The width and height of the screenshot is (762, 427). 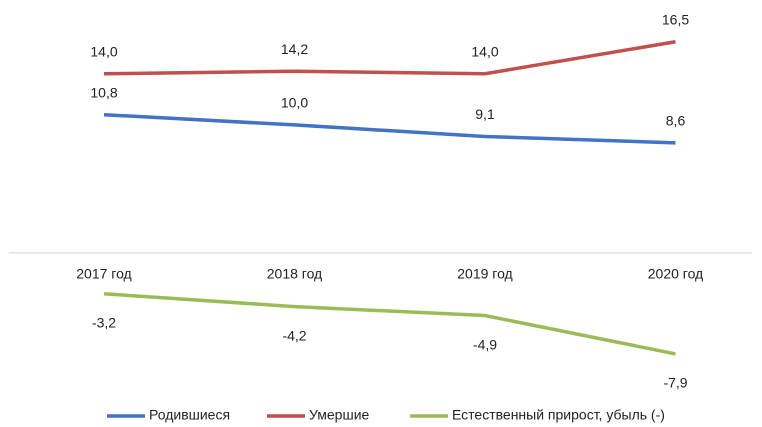 What do you see at coordinates (294, 49) in the screenshot?
I see `data-label: 14,2` at bounding box center [294, 49].